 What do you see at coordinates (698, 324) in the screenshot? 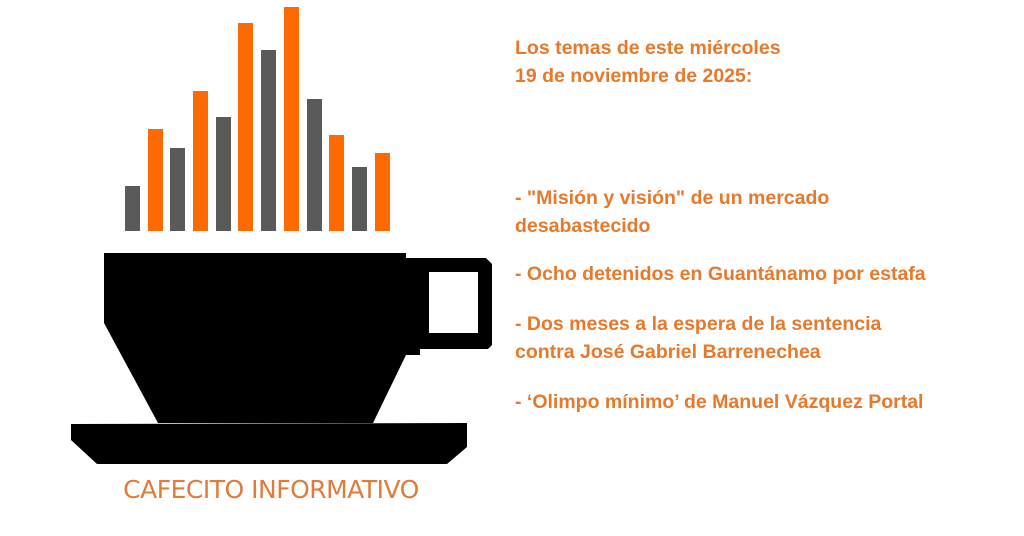
I see `topic-line: - Dos meses a la espera de la sentencia` at bounding box center [698, 324].